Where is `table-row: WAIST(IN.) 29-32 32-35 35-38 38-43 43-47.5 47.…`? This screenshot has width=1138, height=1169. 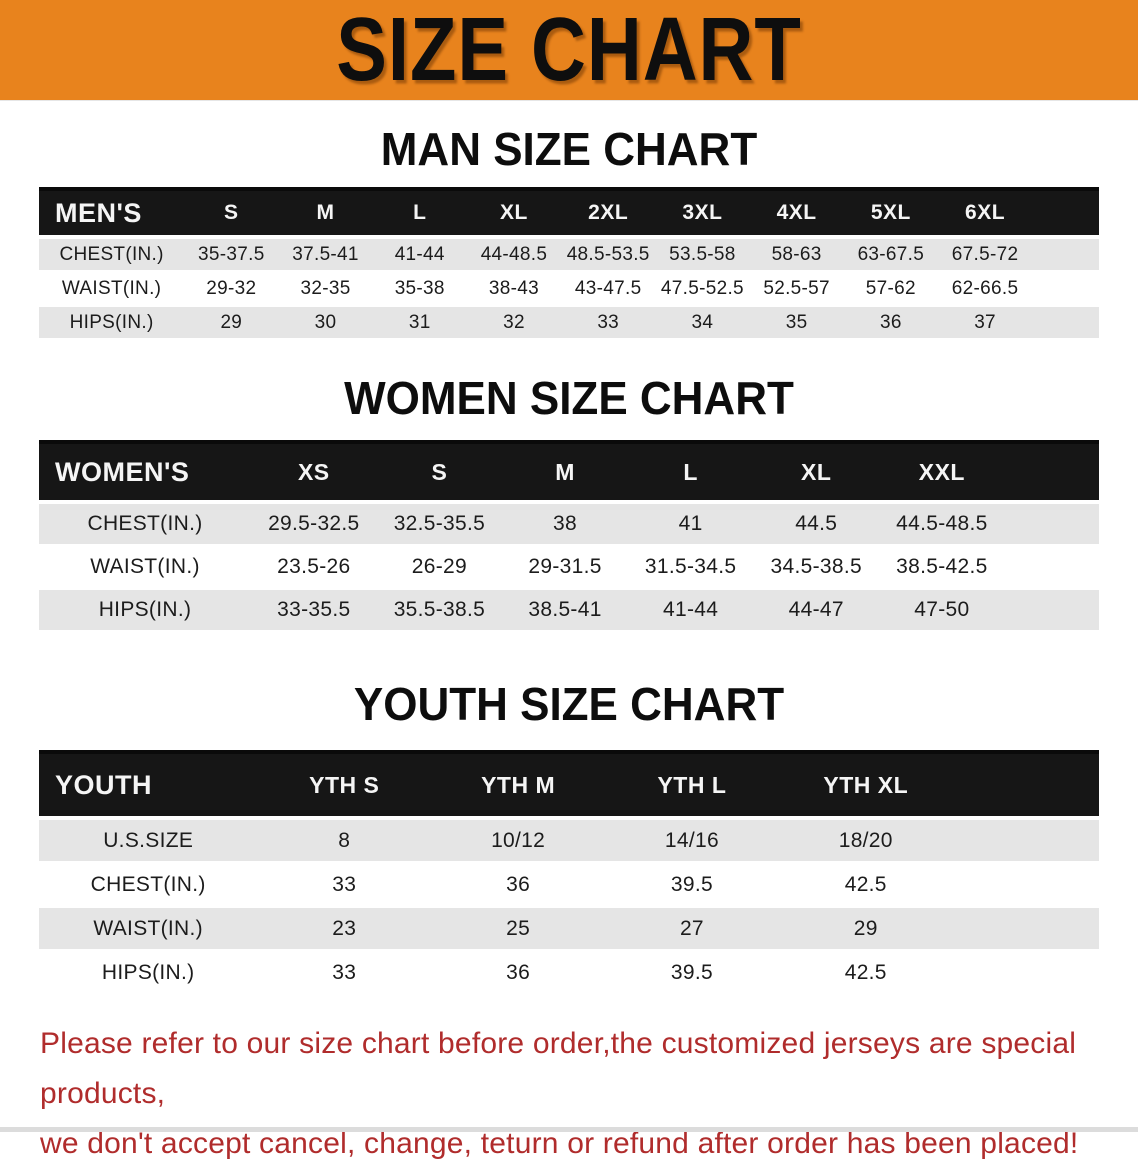
table-row: WAIST(IN.) 29-32 32-35 35-38 38-43 43-47.5 47.… is located at coordinates (569, 288).